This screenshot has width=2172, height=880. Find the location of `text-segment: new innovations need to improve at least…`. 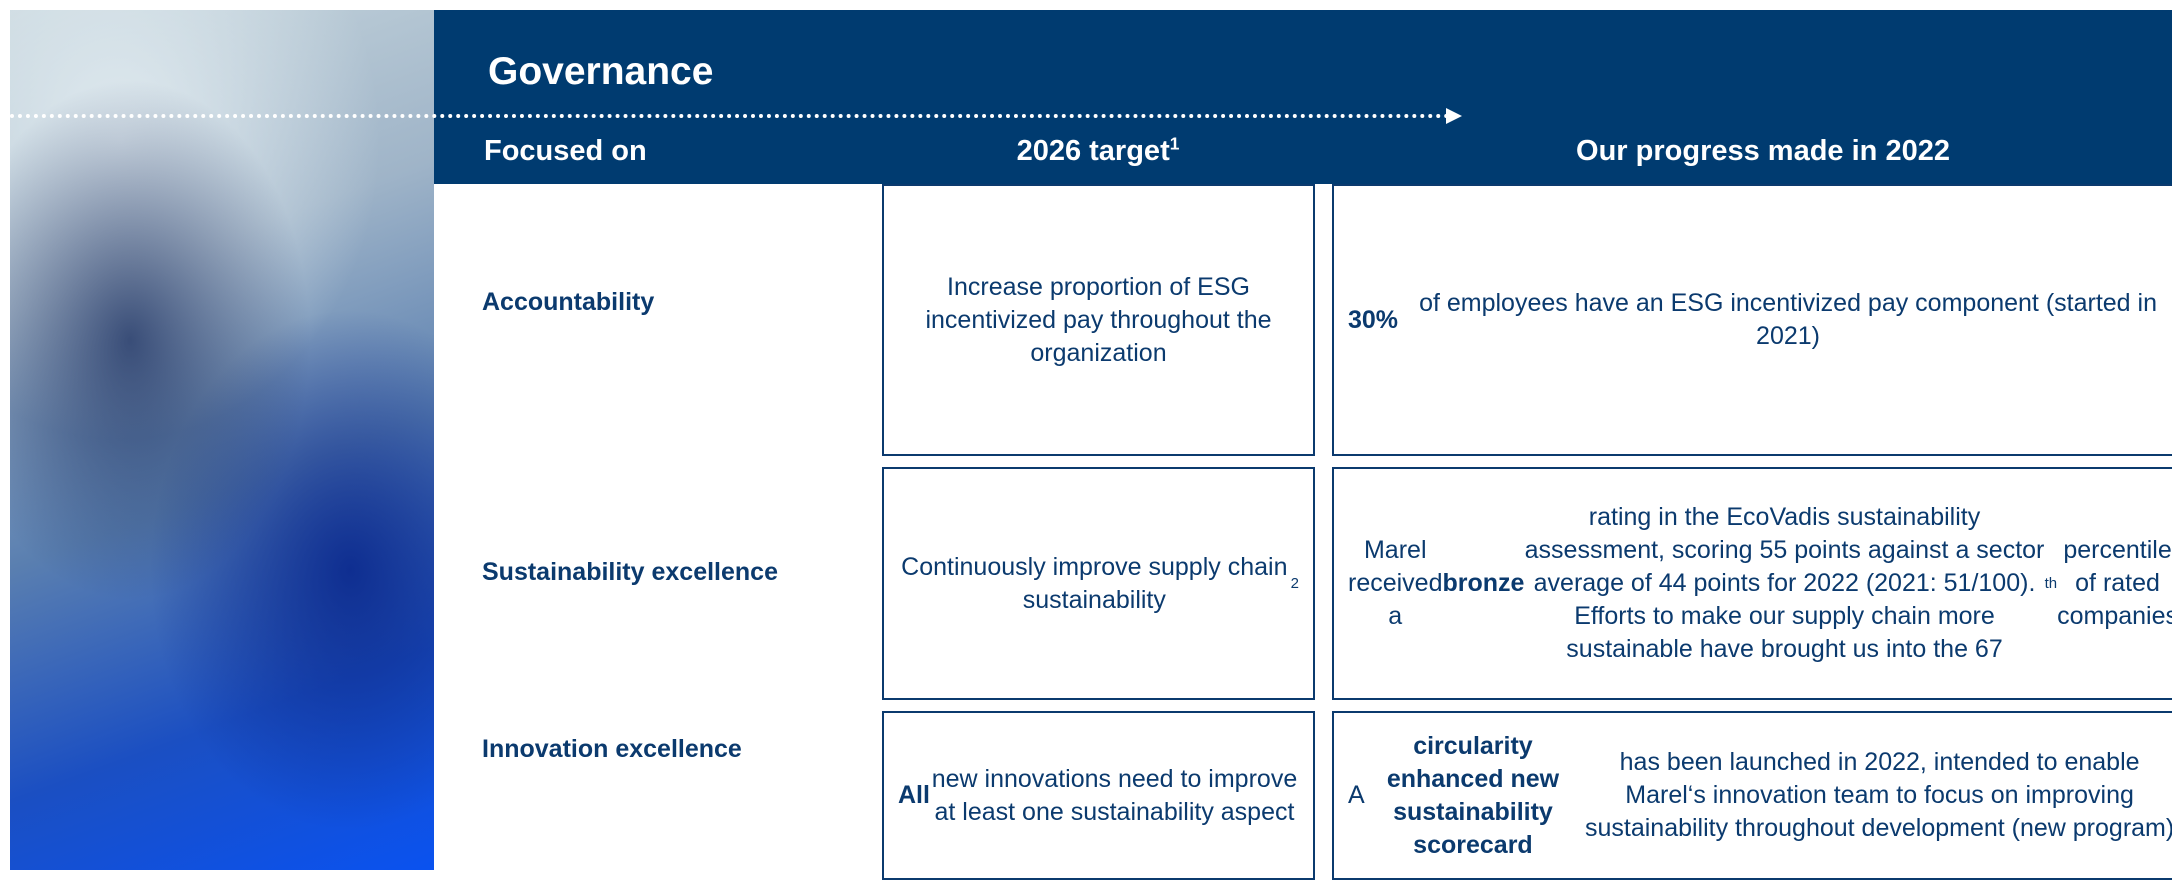

text-segment: new innovations need to improve at least… is located at coordinates (1114, 795).